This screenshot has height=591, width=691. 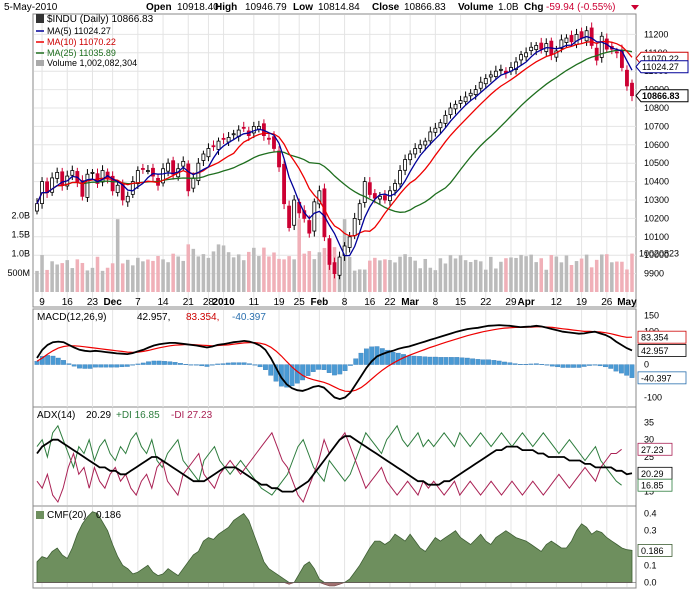 I want to click on x-tick-label: Mar, so click(x=410, y=302).